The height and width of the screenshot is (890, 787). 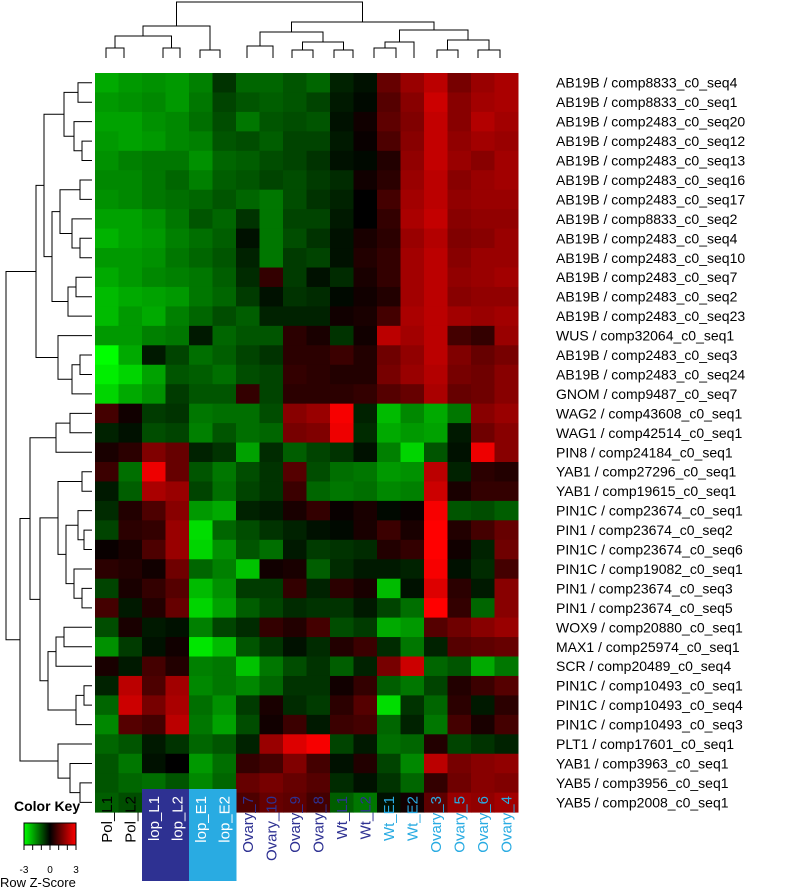 I want to click on row-label: YAB5 / comp2008_c0_seq1, so click(x=642, y=802).